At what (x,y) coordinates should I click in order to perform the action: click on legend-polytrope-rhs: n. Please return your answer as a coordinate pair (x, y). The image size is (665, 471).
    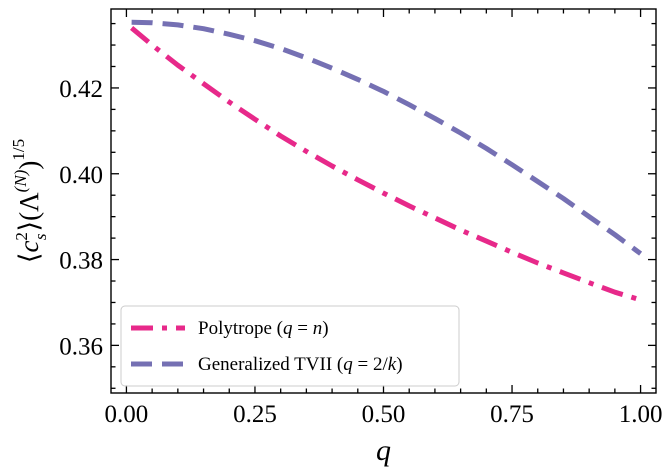
    Looking at the image, I should click on (318, 328).